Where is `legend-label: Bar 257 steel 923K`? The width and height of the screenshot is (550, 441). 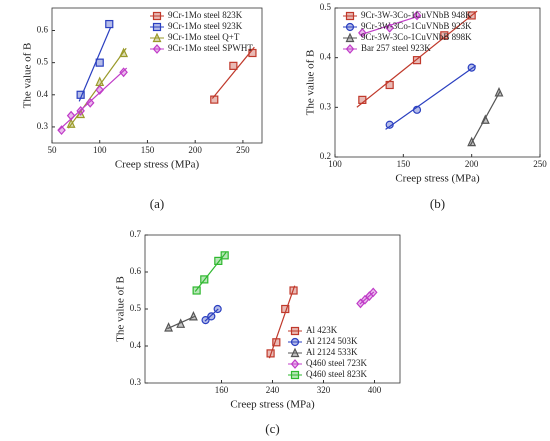 legend-label: Bar 257 steel 923K is located at coordinates (396, 48).